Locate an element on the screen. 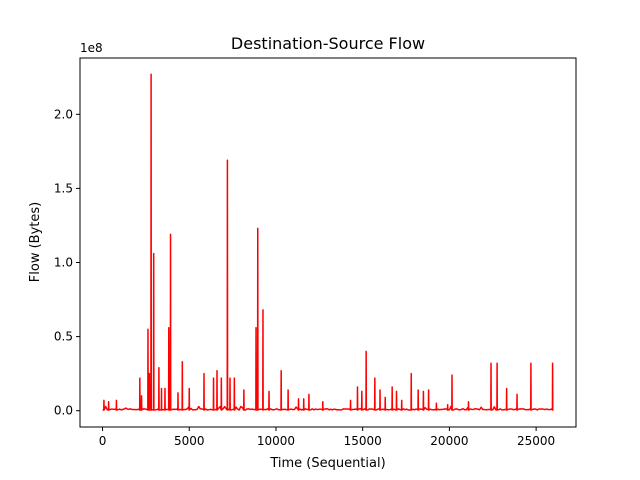  y-tick-label: 0.0 is located at coordinates (63, 411).